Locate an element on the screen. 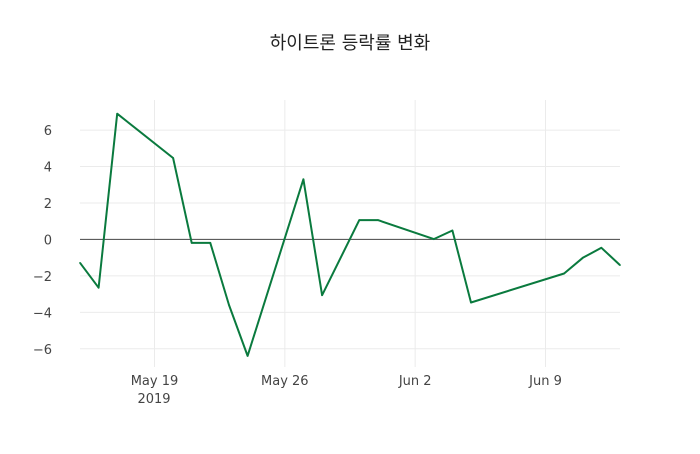 The image size is (700, 454). y-tick-label: 4 is located at coordinates (48, 168).